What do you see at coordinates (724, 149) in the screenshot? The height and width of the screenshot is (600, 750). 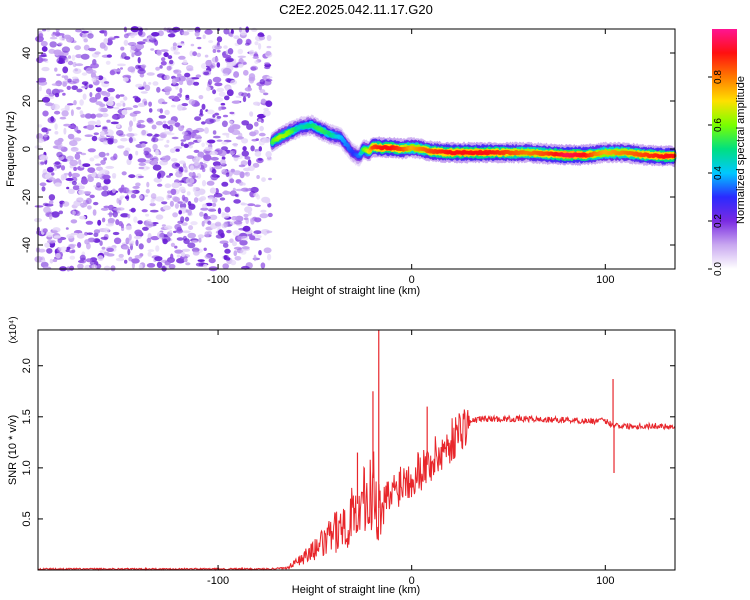 I see `colorbar-gradient` at bounding box center [724, 149].